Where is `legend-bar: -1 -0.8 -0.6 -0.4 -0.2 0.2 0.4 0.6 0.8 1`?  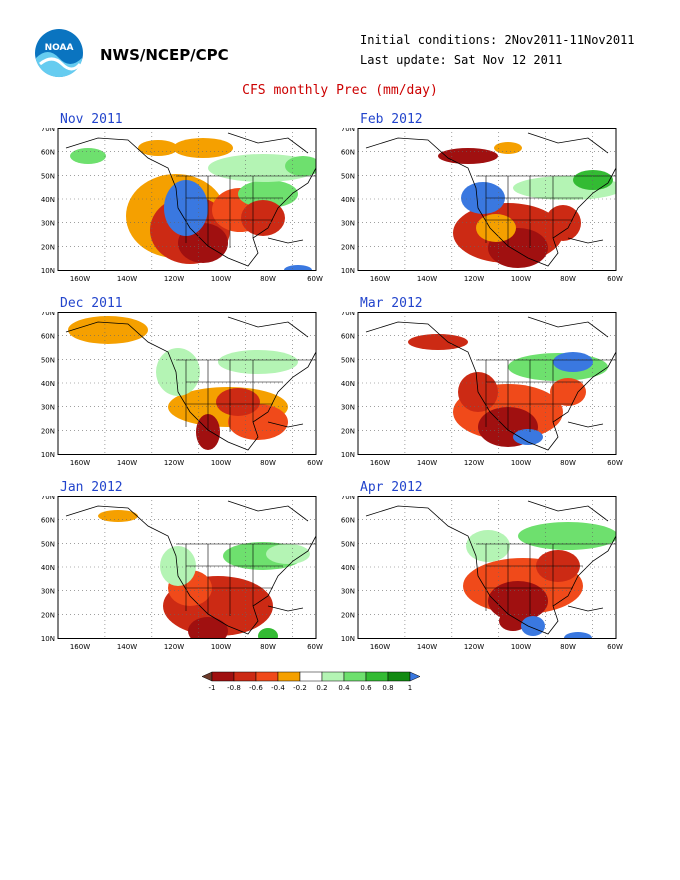
legend-bar: -1 -0.8 -0.6 -0.4 -0.2 0.2 0.4 0.6 0.8 1 is located at coordinates (311, 681).